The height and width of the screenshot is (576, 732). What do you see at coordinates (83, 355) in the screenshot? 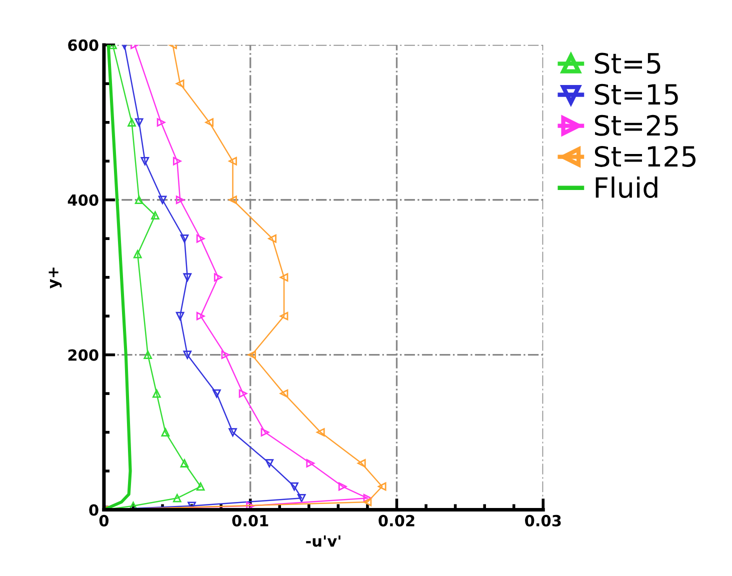
I see `y-tick-label: 200` at bounding box center [83, 355].